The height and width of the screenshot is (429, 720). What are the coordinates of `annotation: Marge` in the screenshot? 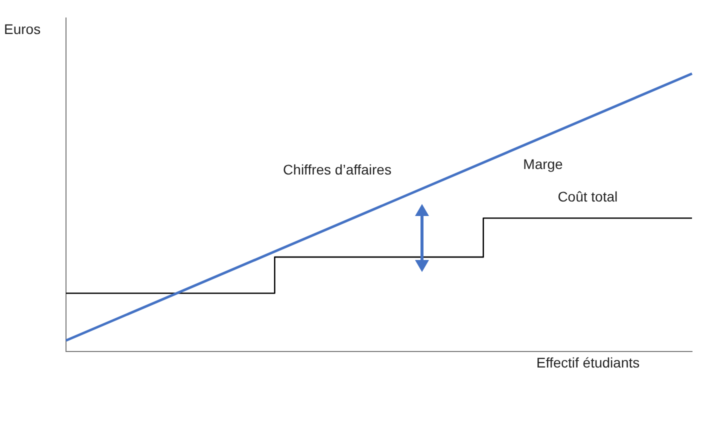 It's located at (543, 164).